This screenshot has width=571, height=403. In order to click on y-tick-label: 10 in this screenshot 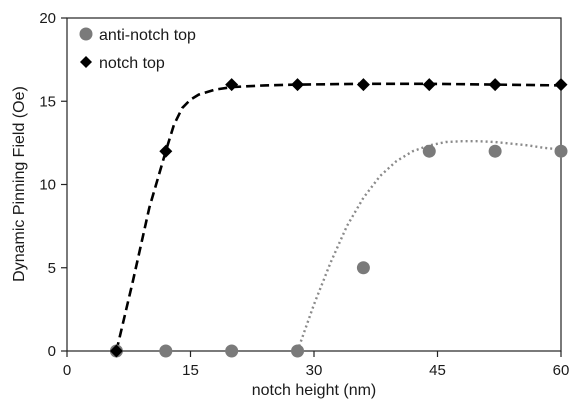, I will do `click(47, 185)`.